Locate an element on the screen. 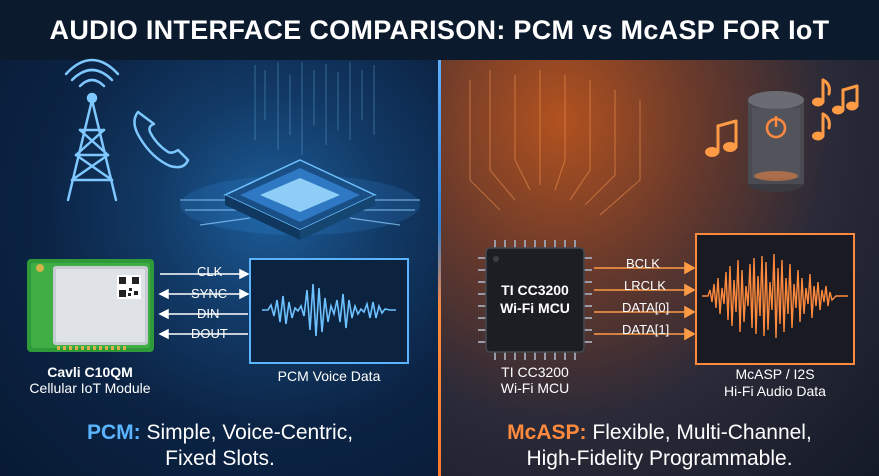 The height and width of the screenshot is (476, 879). clk-arrow is located at coordinates (205, 274).